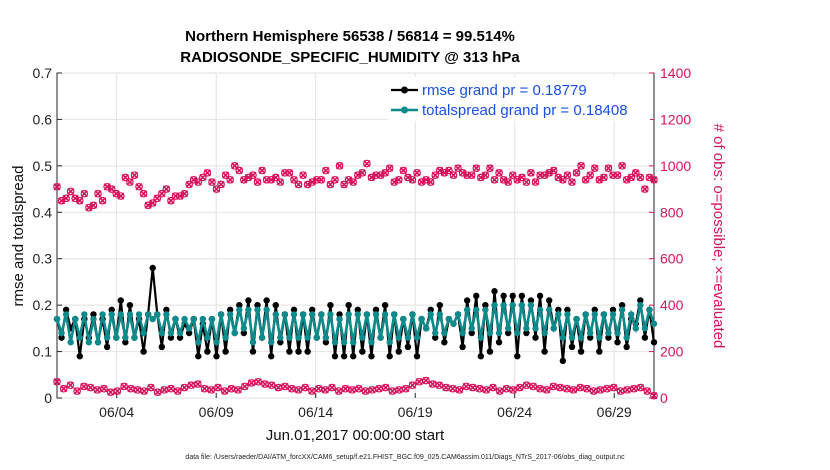  Describe the element at coordinates (48, 398) in the screenshot. I see `y-tick-label: 0` at that location.